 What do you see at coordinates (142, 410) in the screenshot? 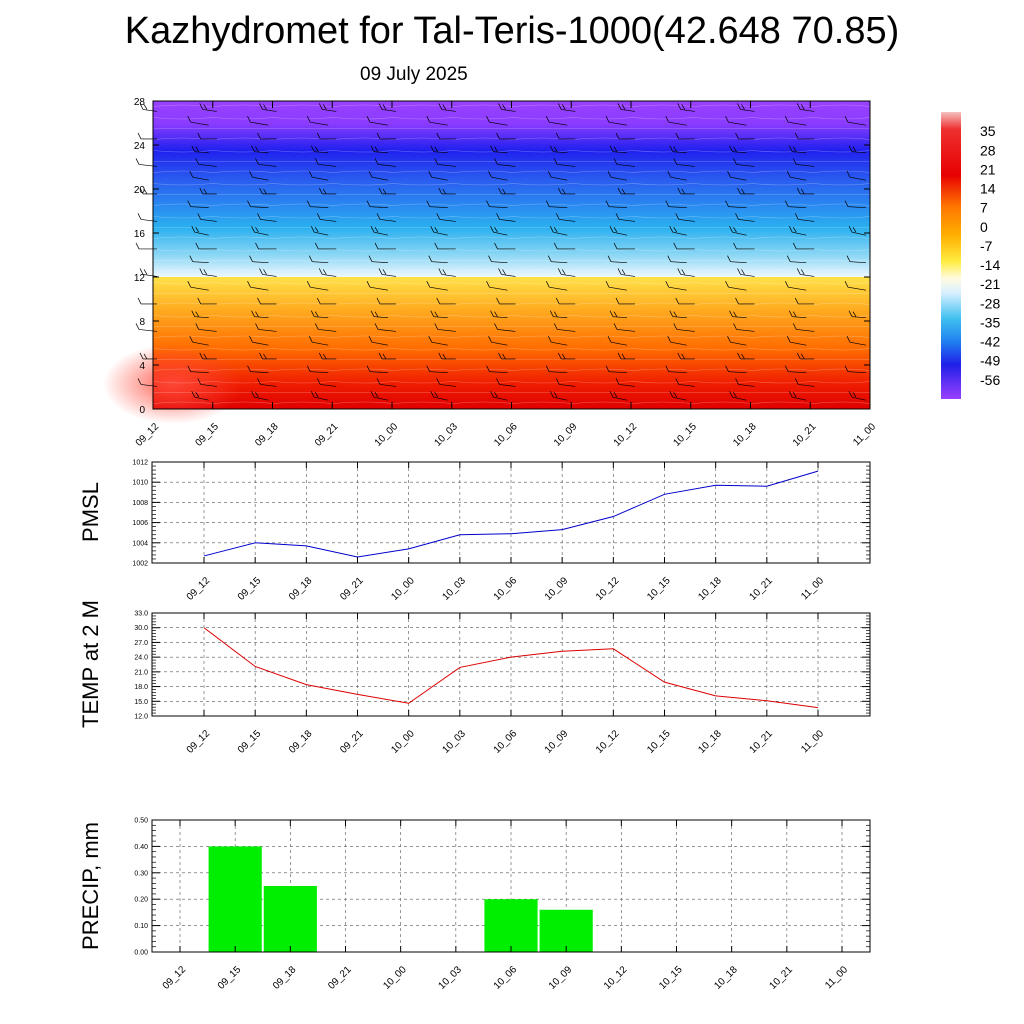
I see `y-tick-label: 0` at bounding box center [142, 410].